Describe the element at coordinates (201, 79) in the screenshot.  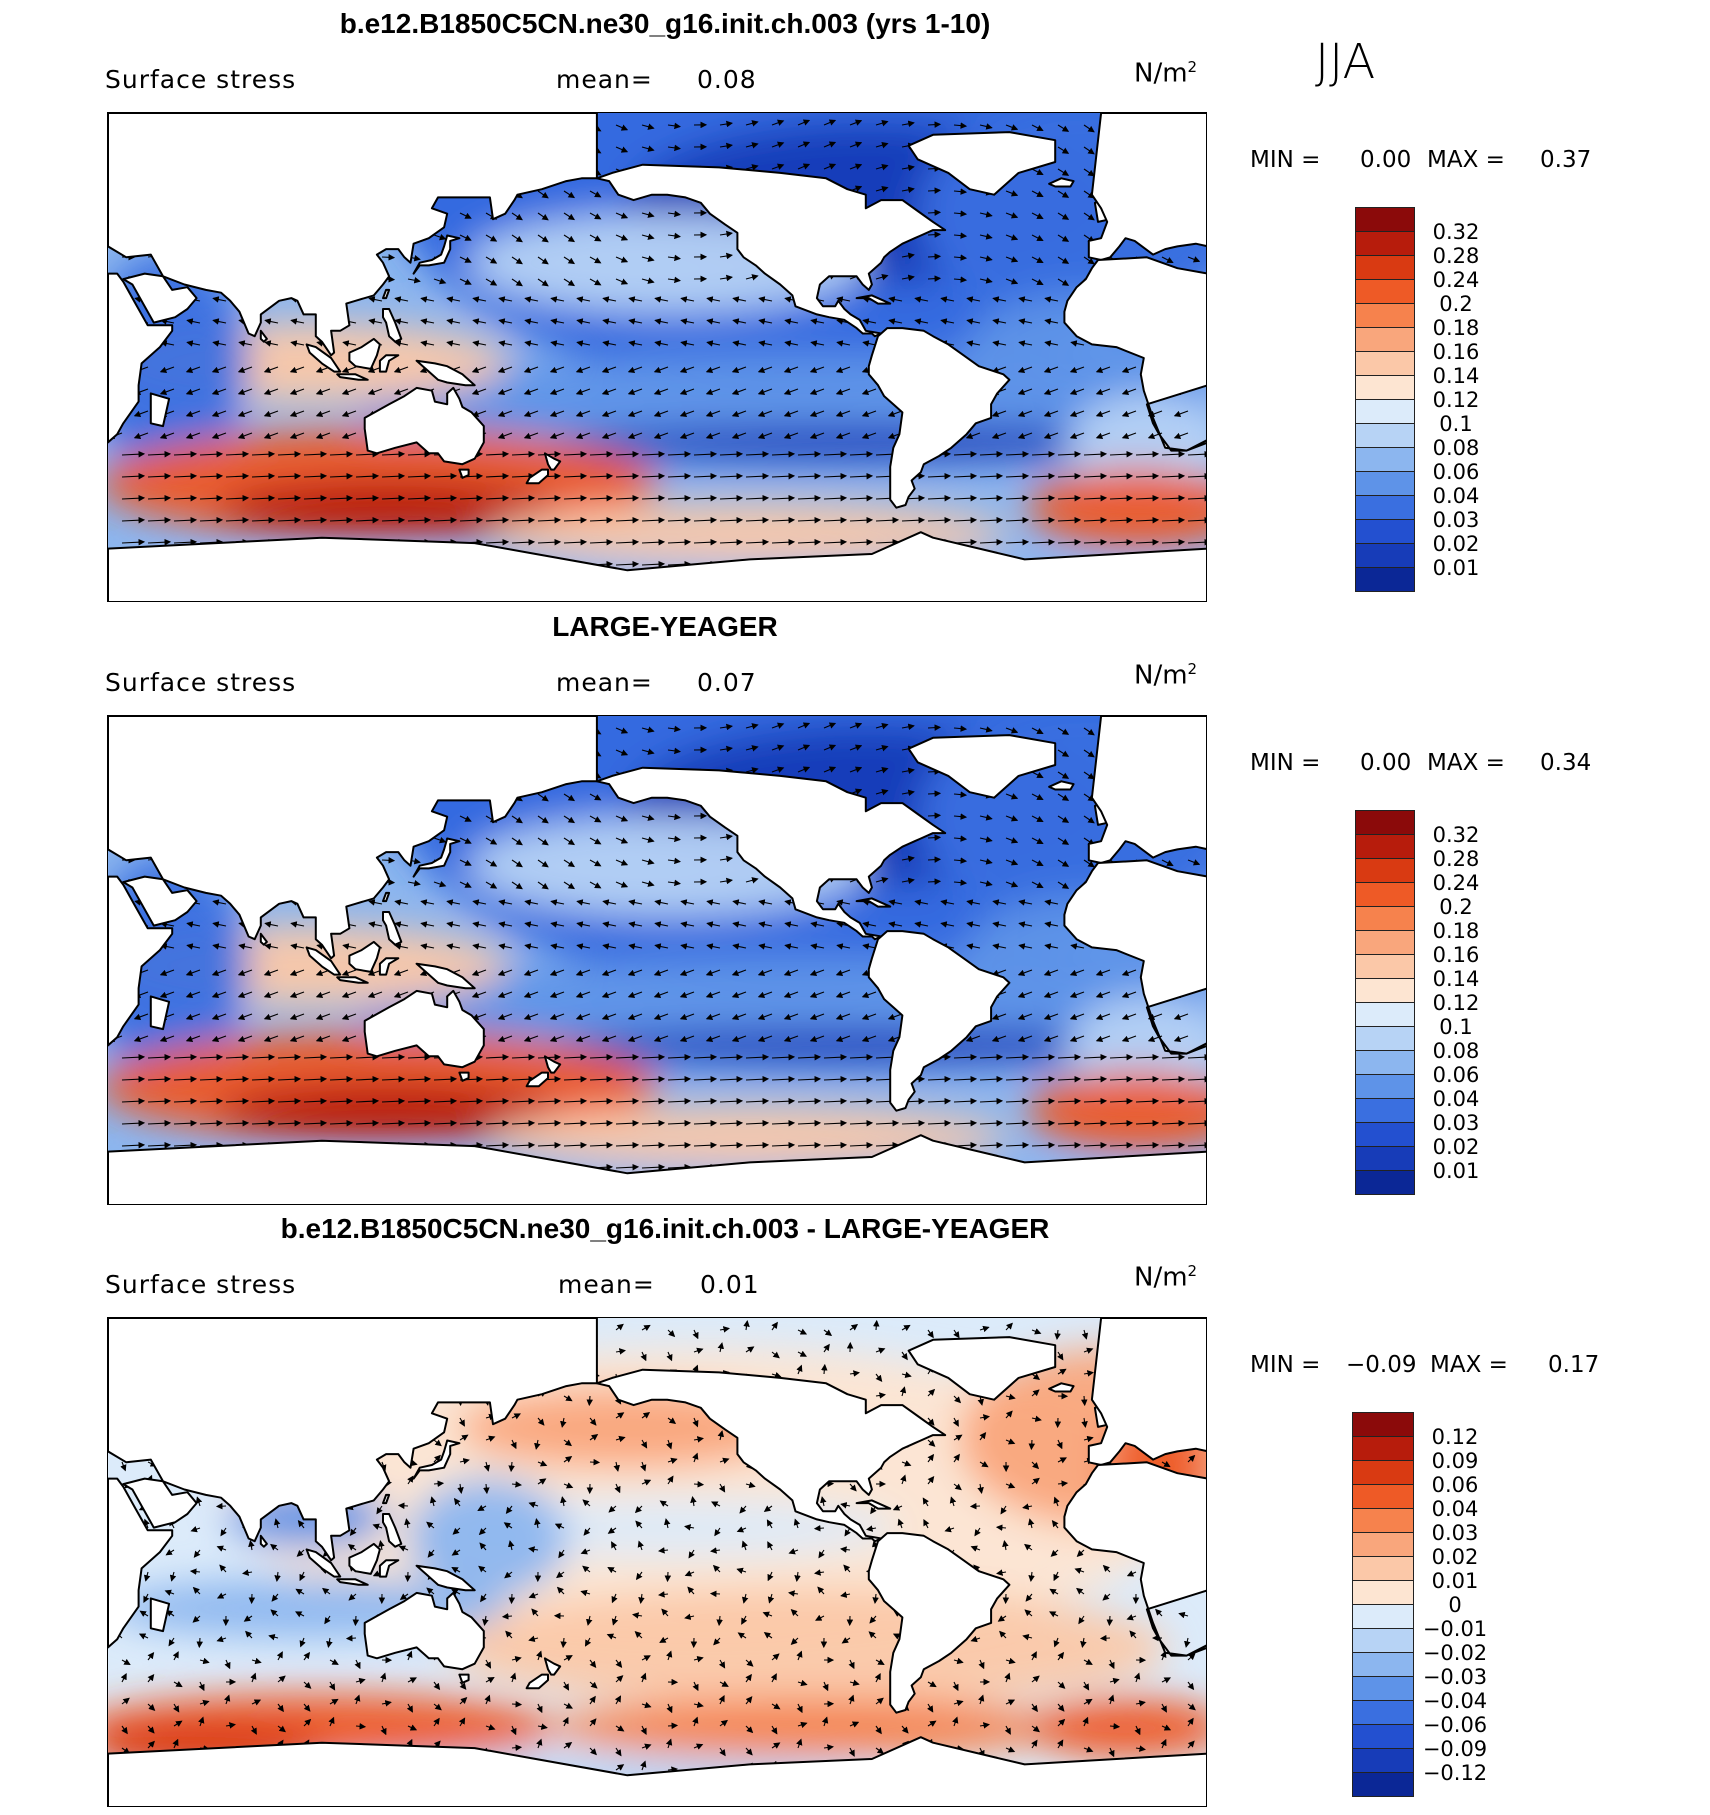
I see `panel-1-variable-label: Surface stress` at that location.